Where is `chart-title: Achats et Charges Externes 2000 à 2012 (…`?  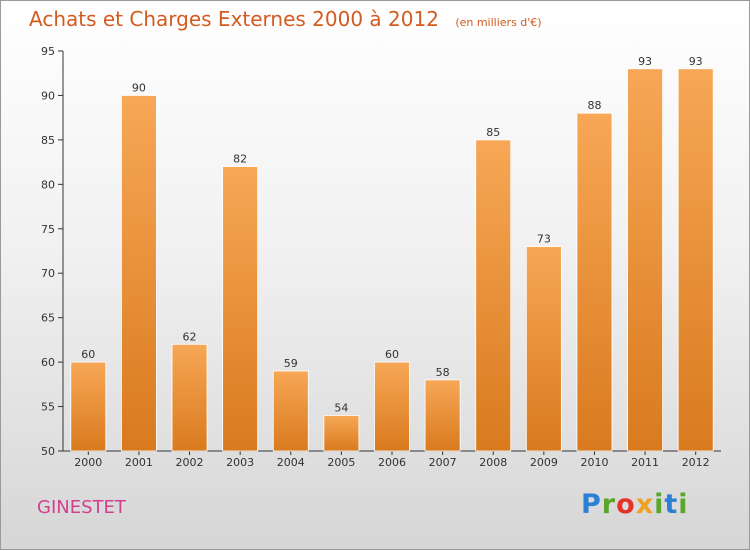 chart-title: Achats et Charges Externes 2000 à 2012 (… is located at coordinates (285, 19).